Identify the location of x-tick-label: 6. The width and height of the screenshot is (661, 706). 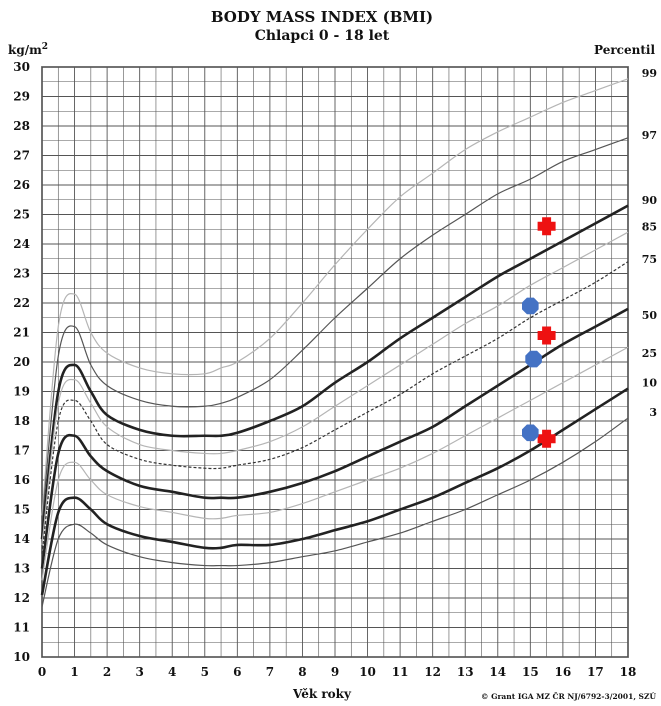
(237, 672).